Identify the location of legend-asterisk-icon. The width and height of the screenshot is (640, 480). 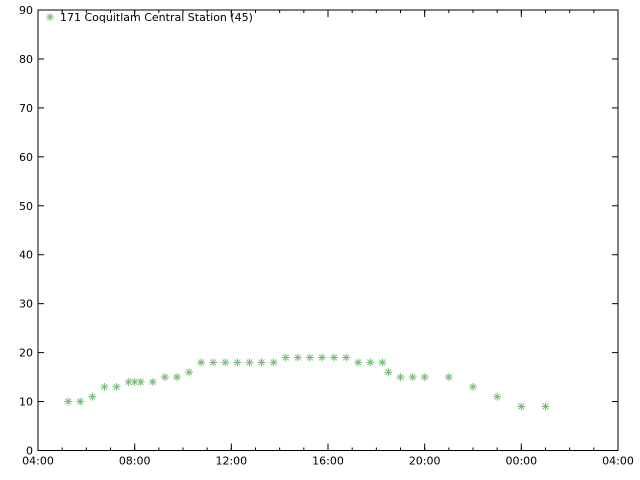
(50, 17).